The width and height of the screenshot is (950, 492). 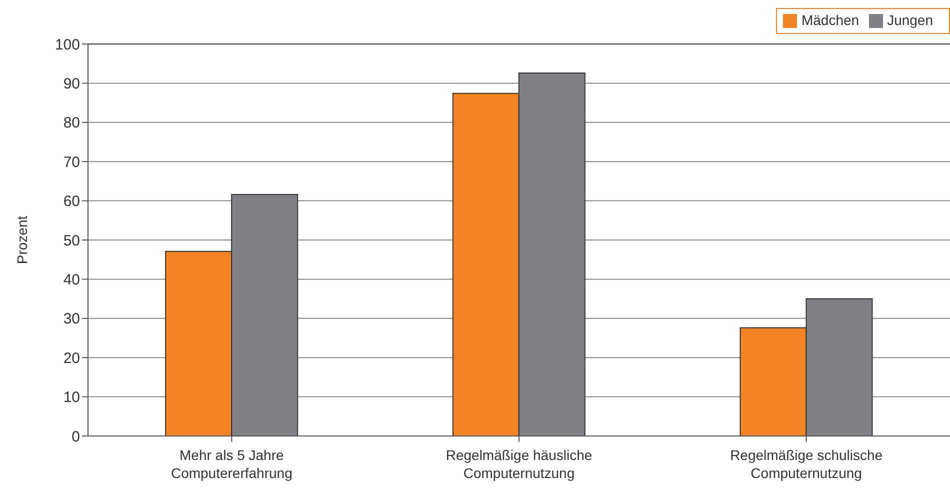 What do you see at coordinates (67, 45) in the screenshot?
I see `y-tick-label: 100` at bounding box center [67, 45].